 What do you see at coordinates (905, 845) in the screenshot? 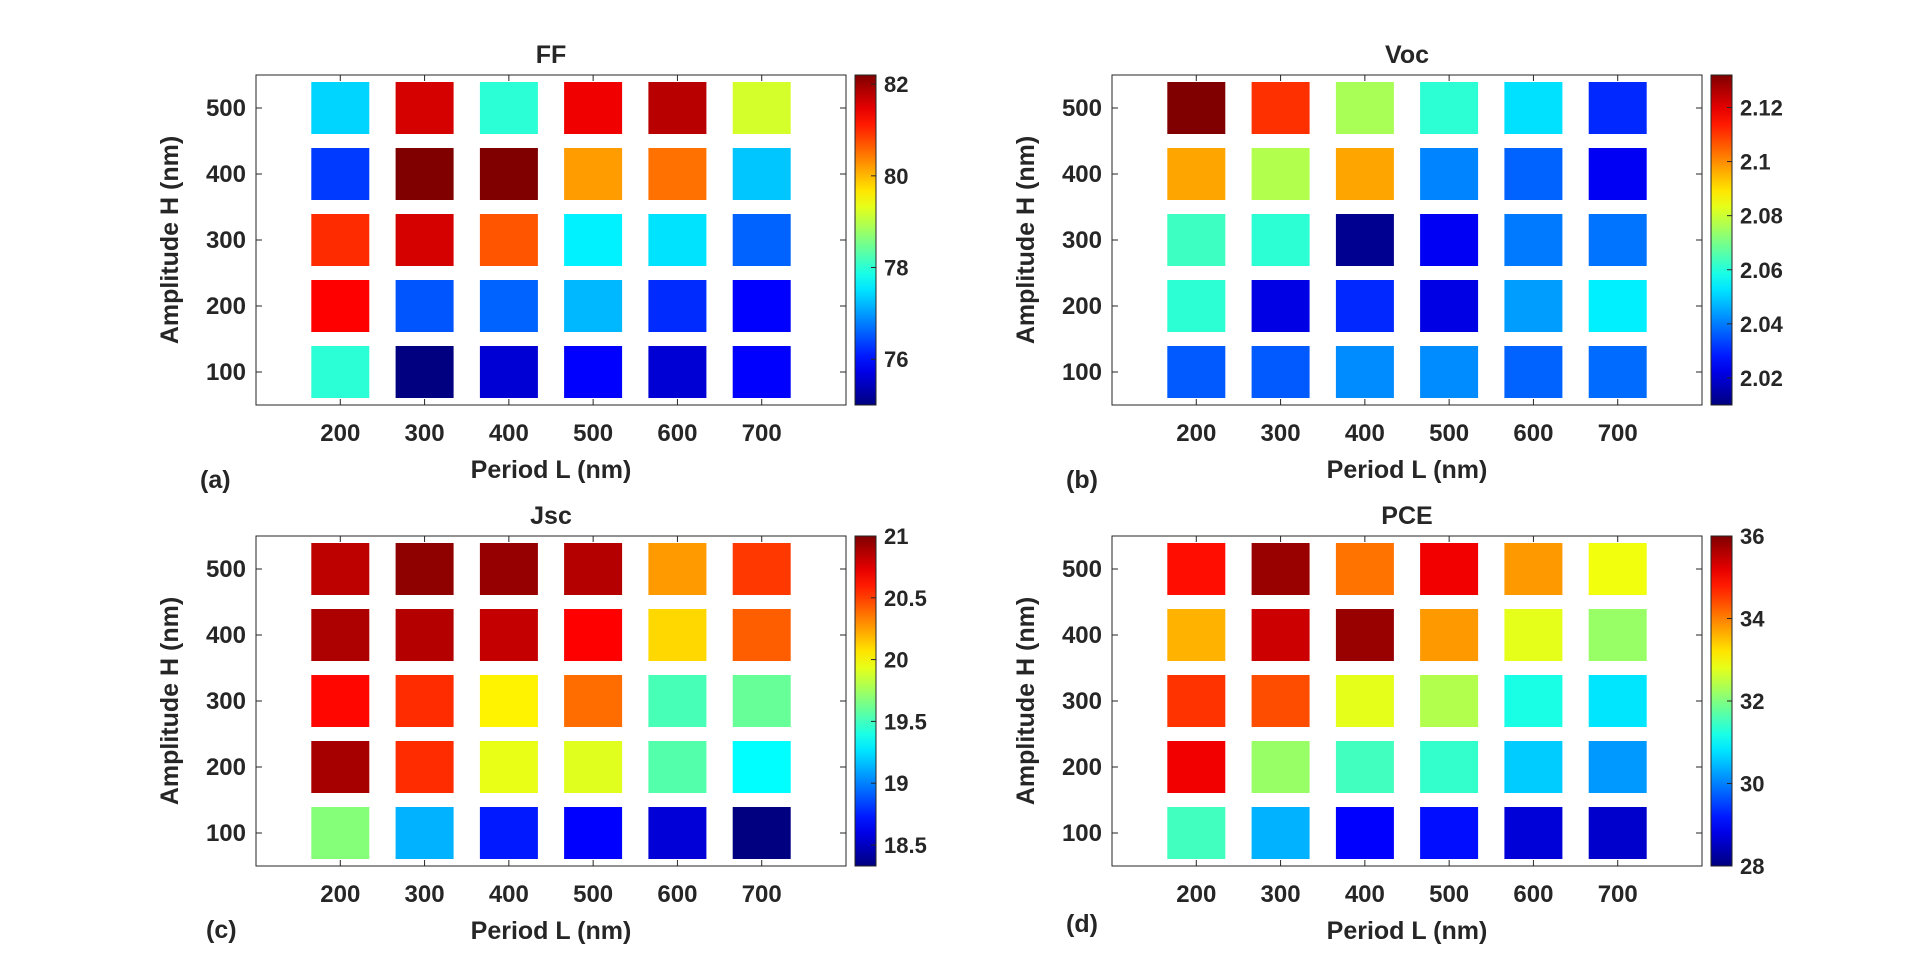
I see `colorbar-tick-label: 18.5` at bounding box center [905, 845].